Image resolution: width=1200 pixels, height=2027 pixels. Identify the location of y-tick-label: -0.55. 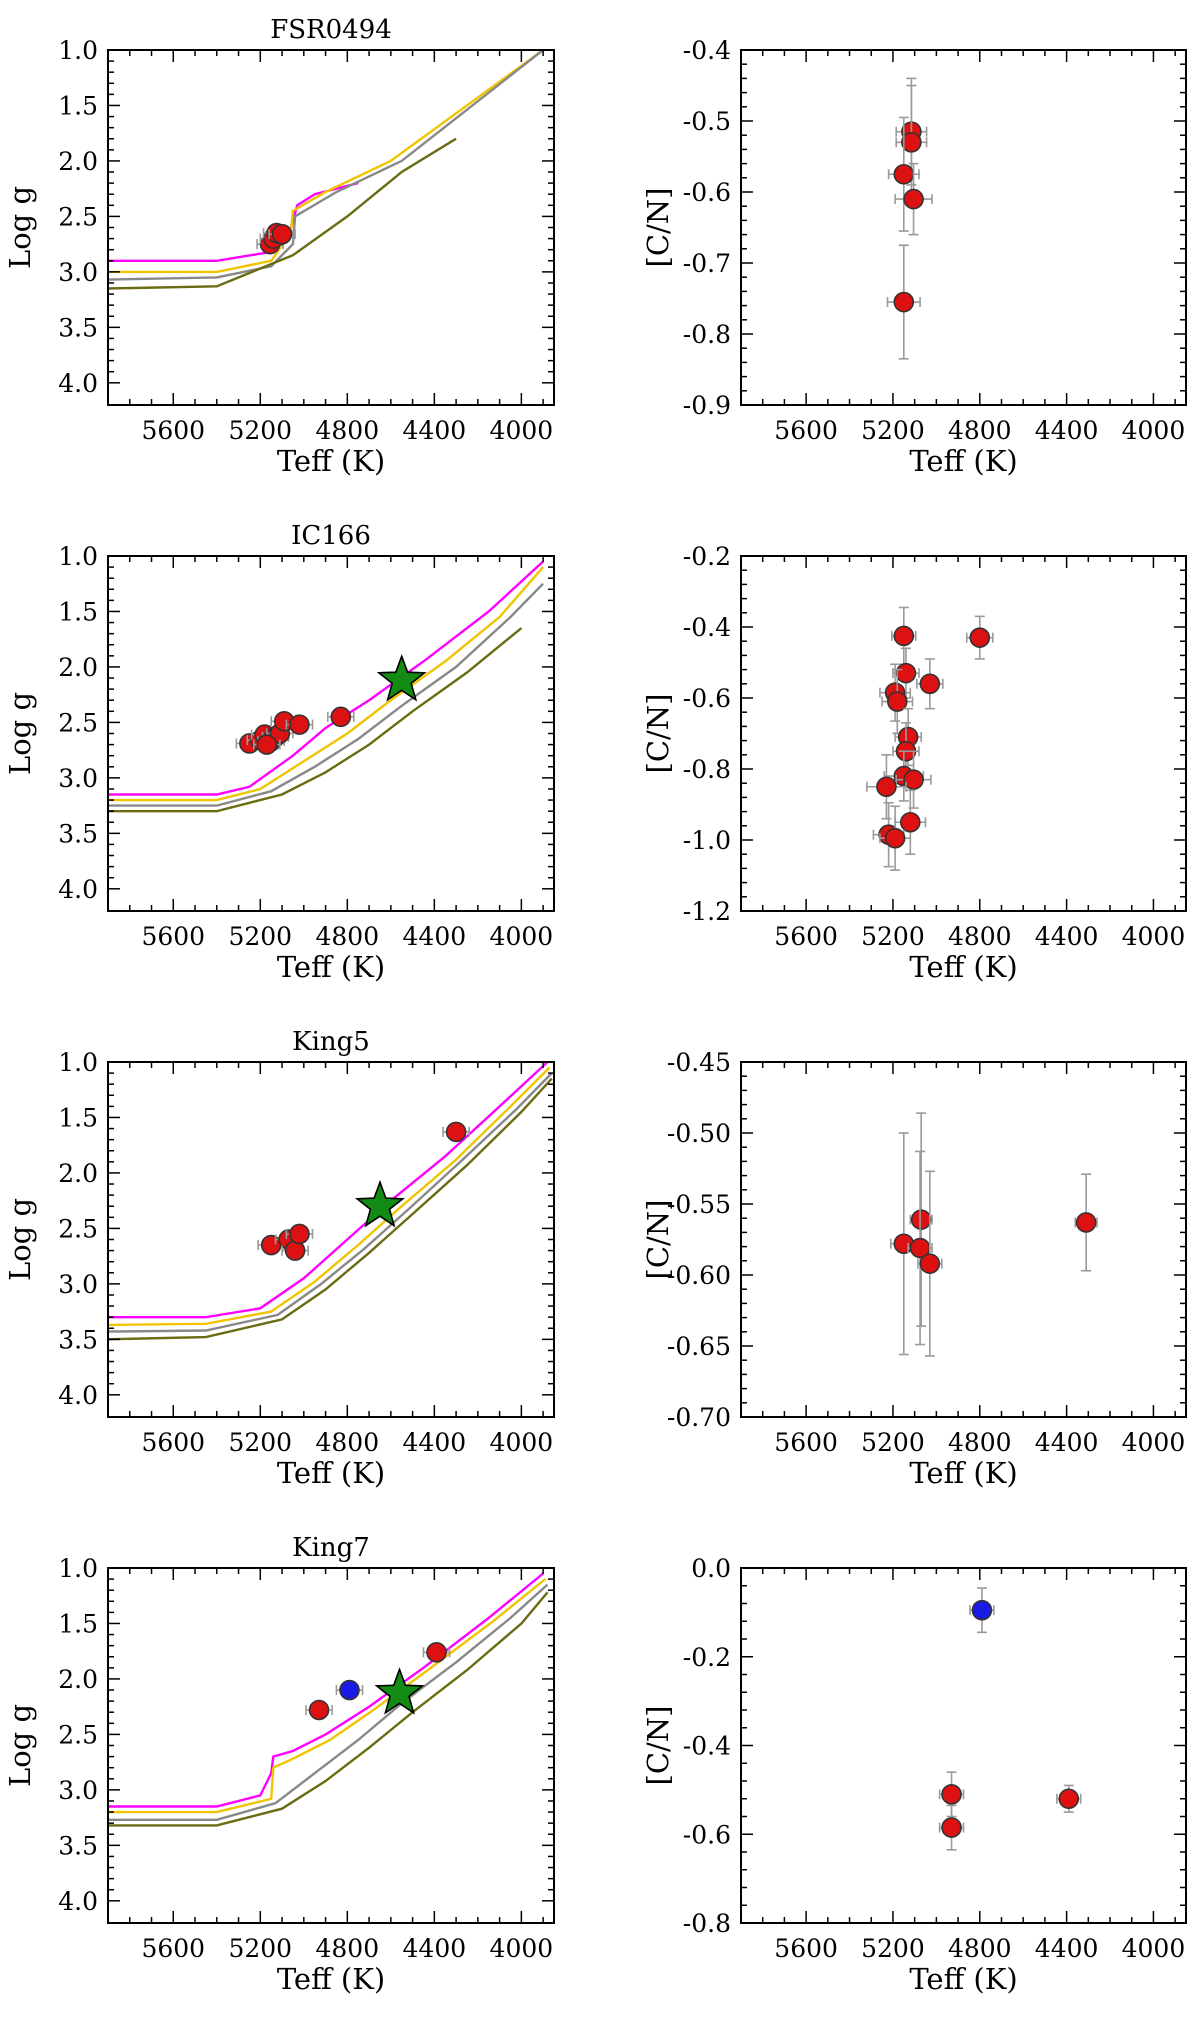
(699, 1204).